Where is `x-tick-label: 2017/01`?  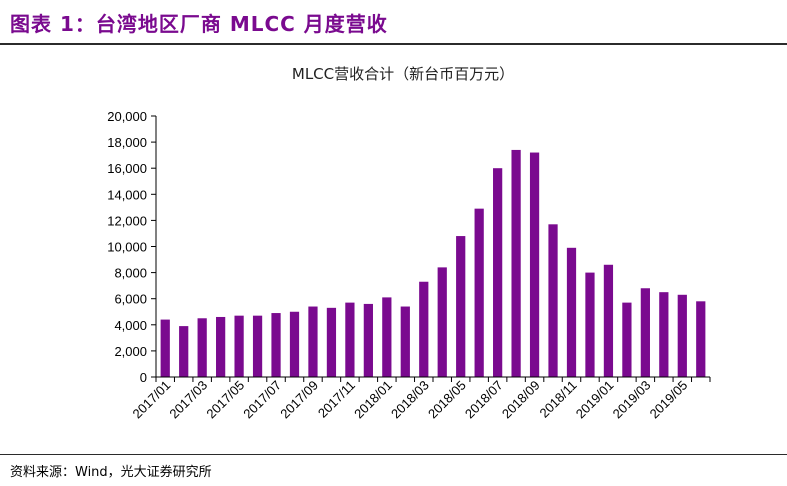
x-tick-label: 2017/01 is located at coordinates (152, 400).